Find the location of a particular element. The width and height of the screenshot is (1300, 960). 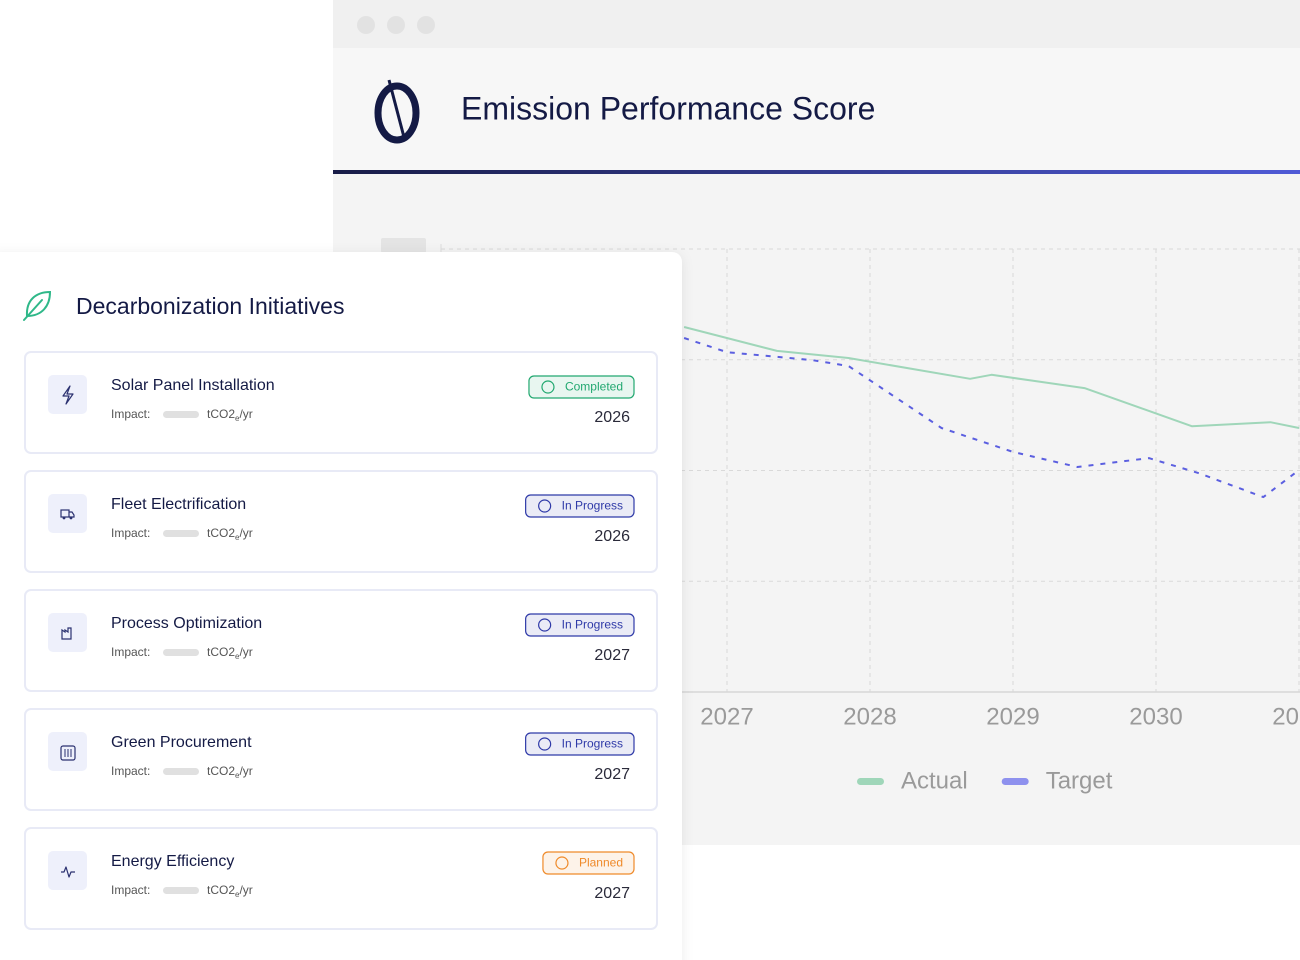

plot is located at coordinates (991, 412).